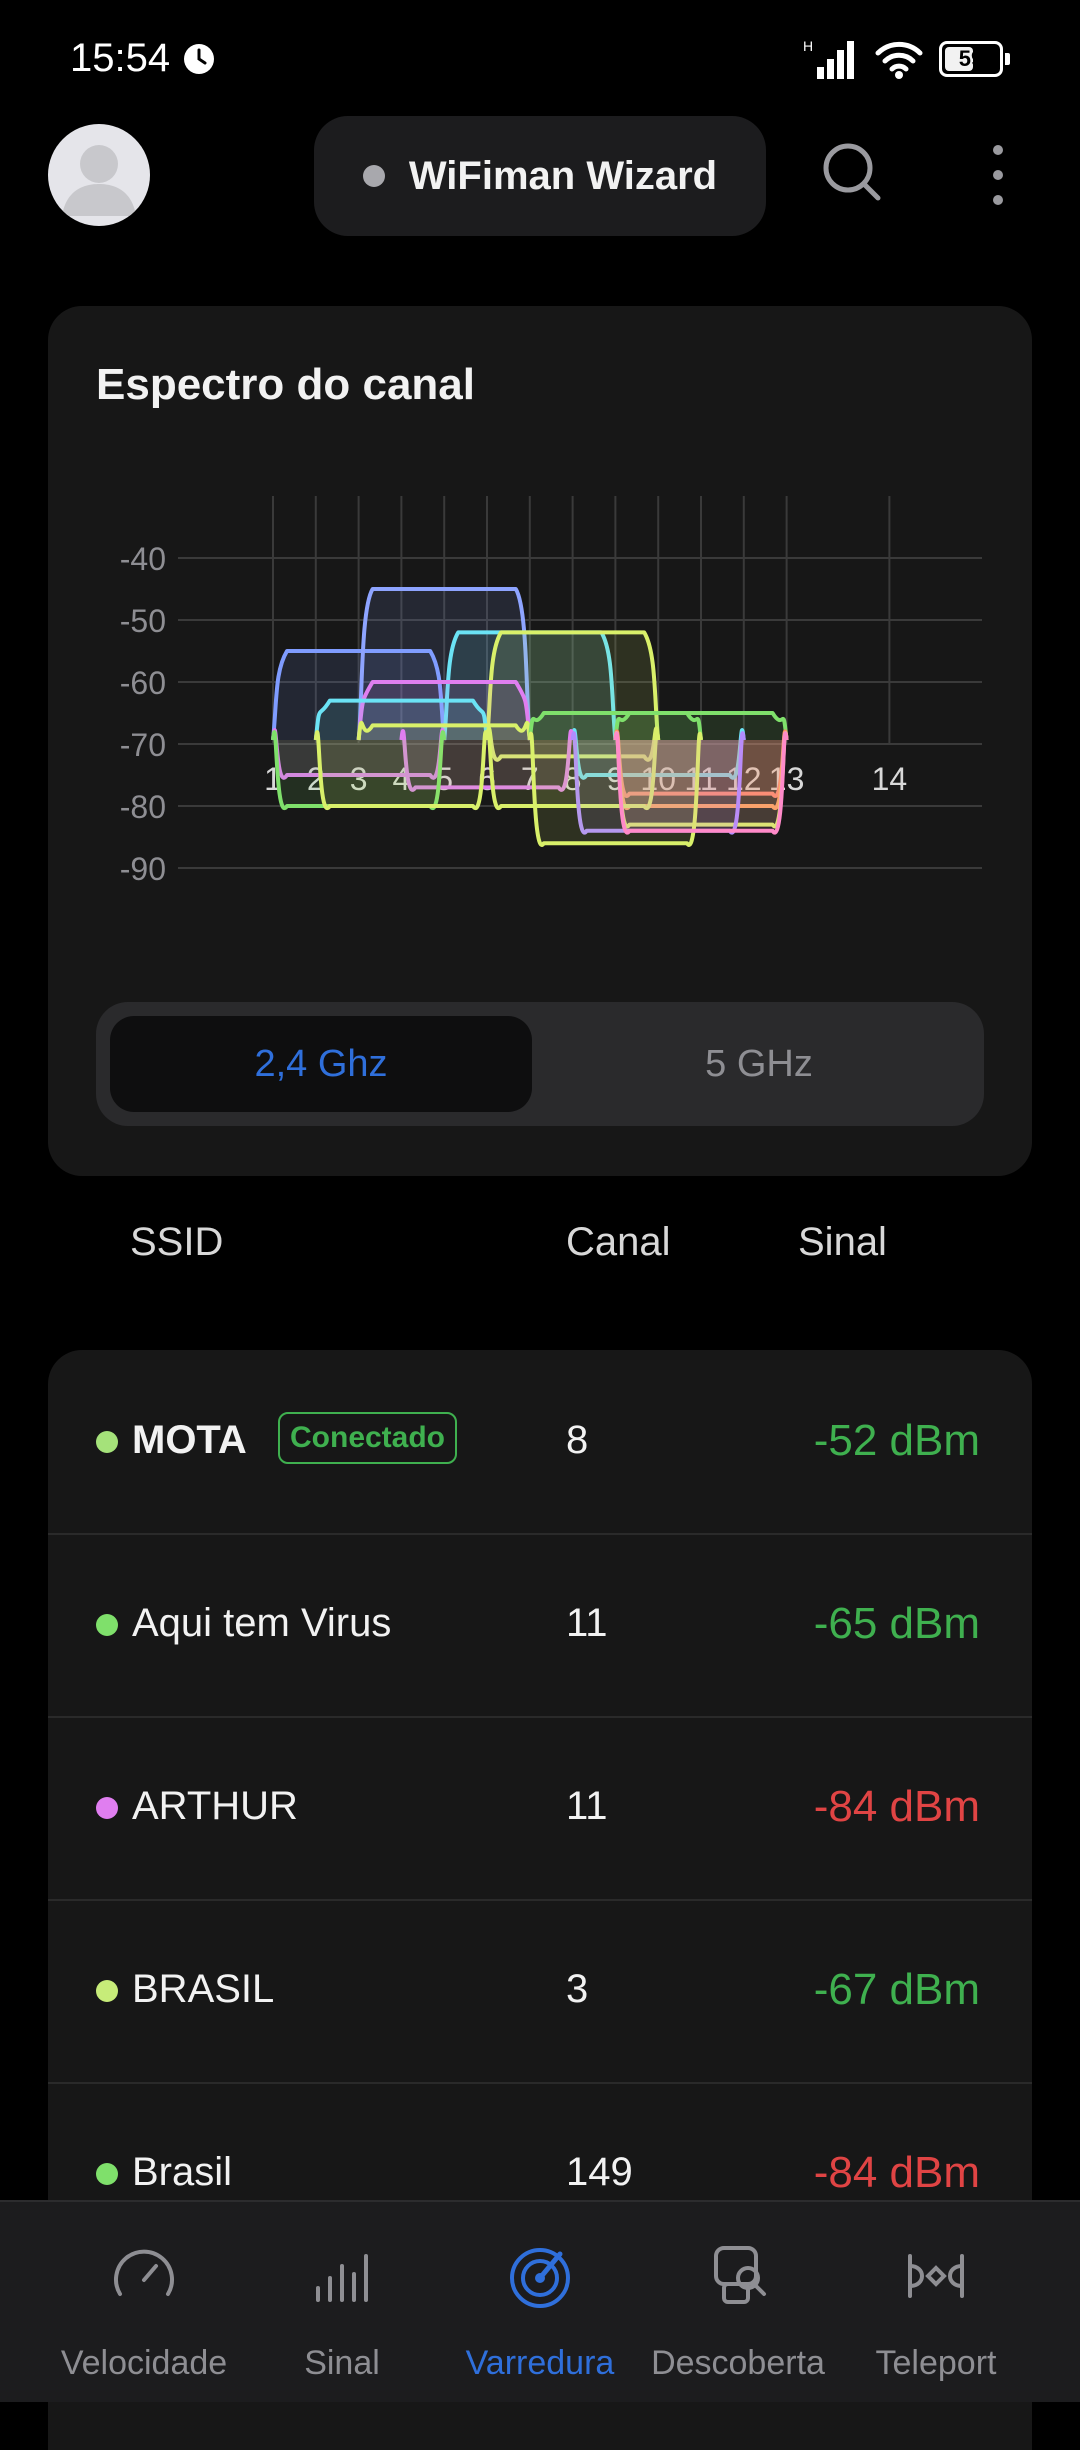  I want to click on x-tick-label: 11, so click(700, 779).